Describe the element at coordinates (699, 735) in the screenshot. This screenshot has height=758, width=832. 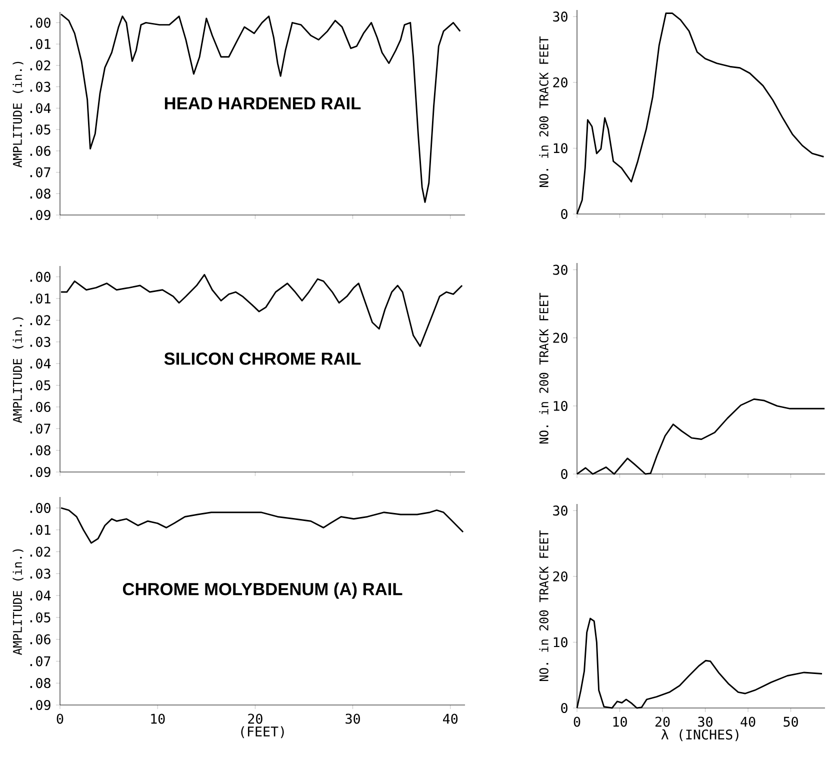
I see `x-axis-title: λ (INCHES)` at that location.